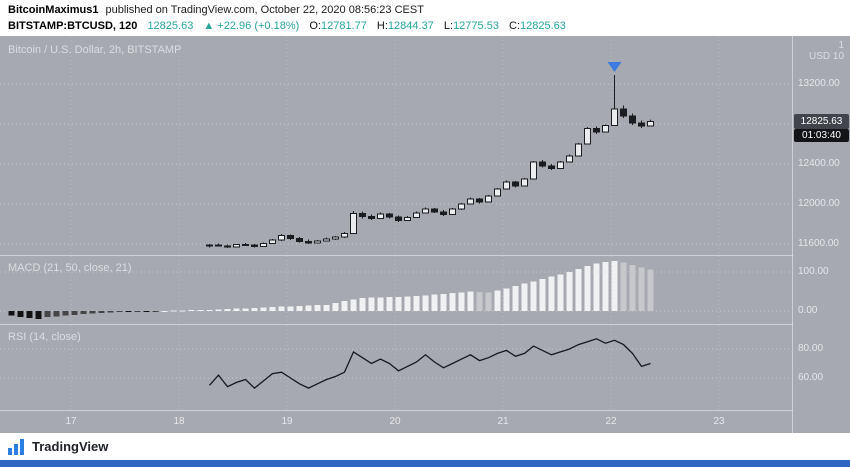 This screenshot has width=850, height=467. I want to click on bottom-accent-bar, so click(425, 463).